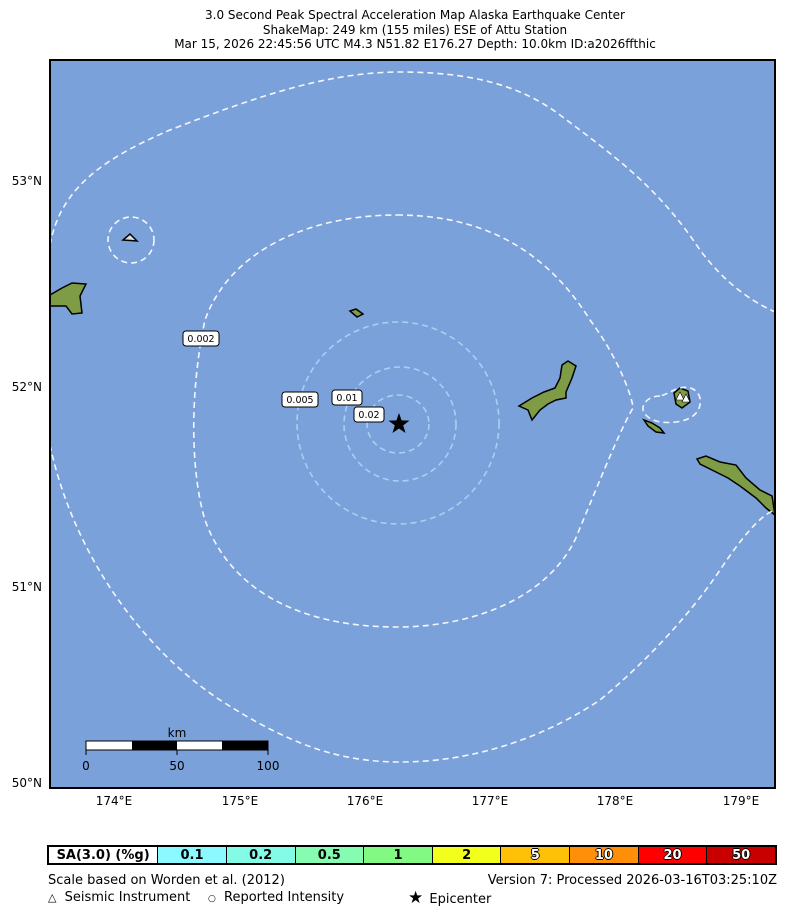 The height and width of the screenshot is (914, 787). Describe the element at coordinates (283, 376) in the screenshot. I see `contour-labels: 0.002 0.005 0.01 0.02` at that location.